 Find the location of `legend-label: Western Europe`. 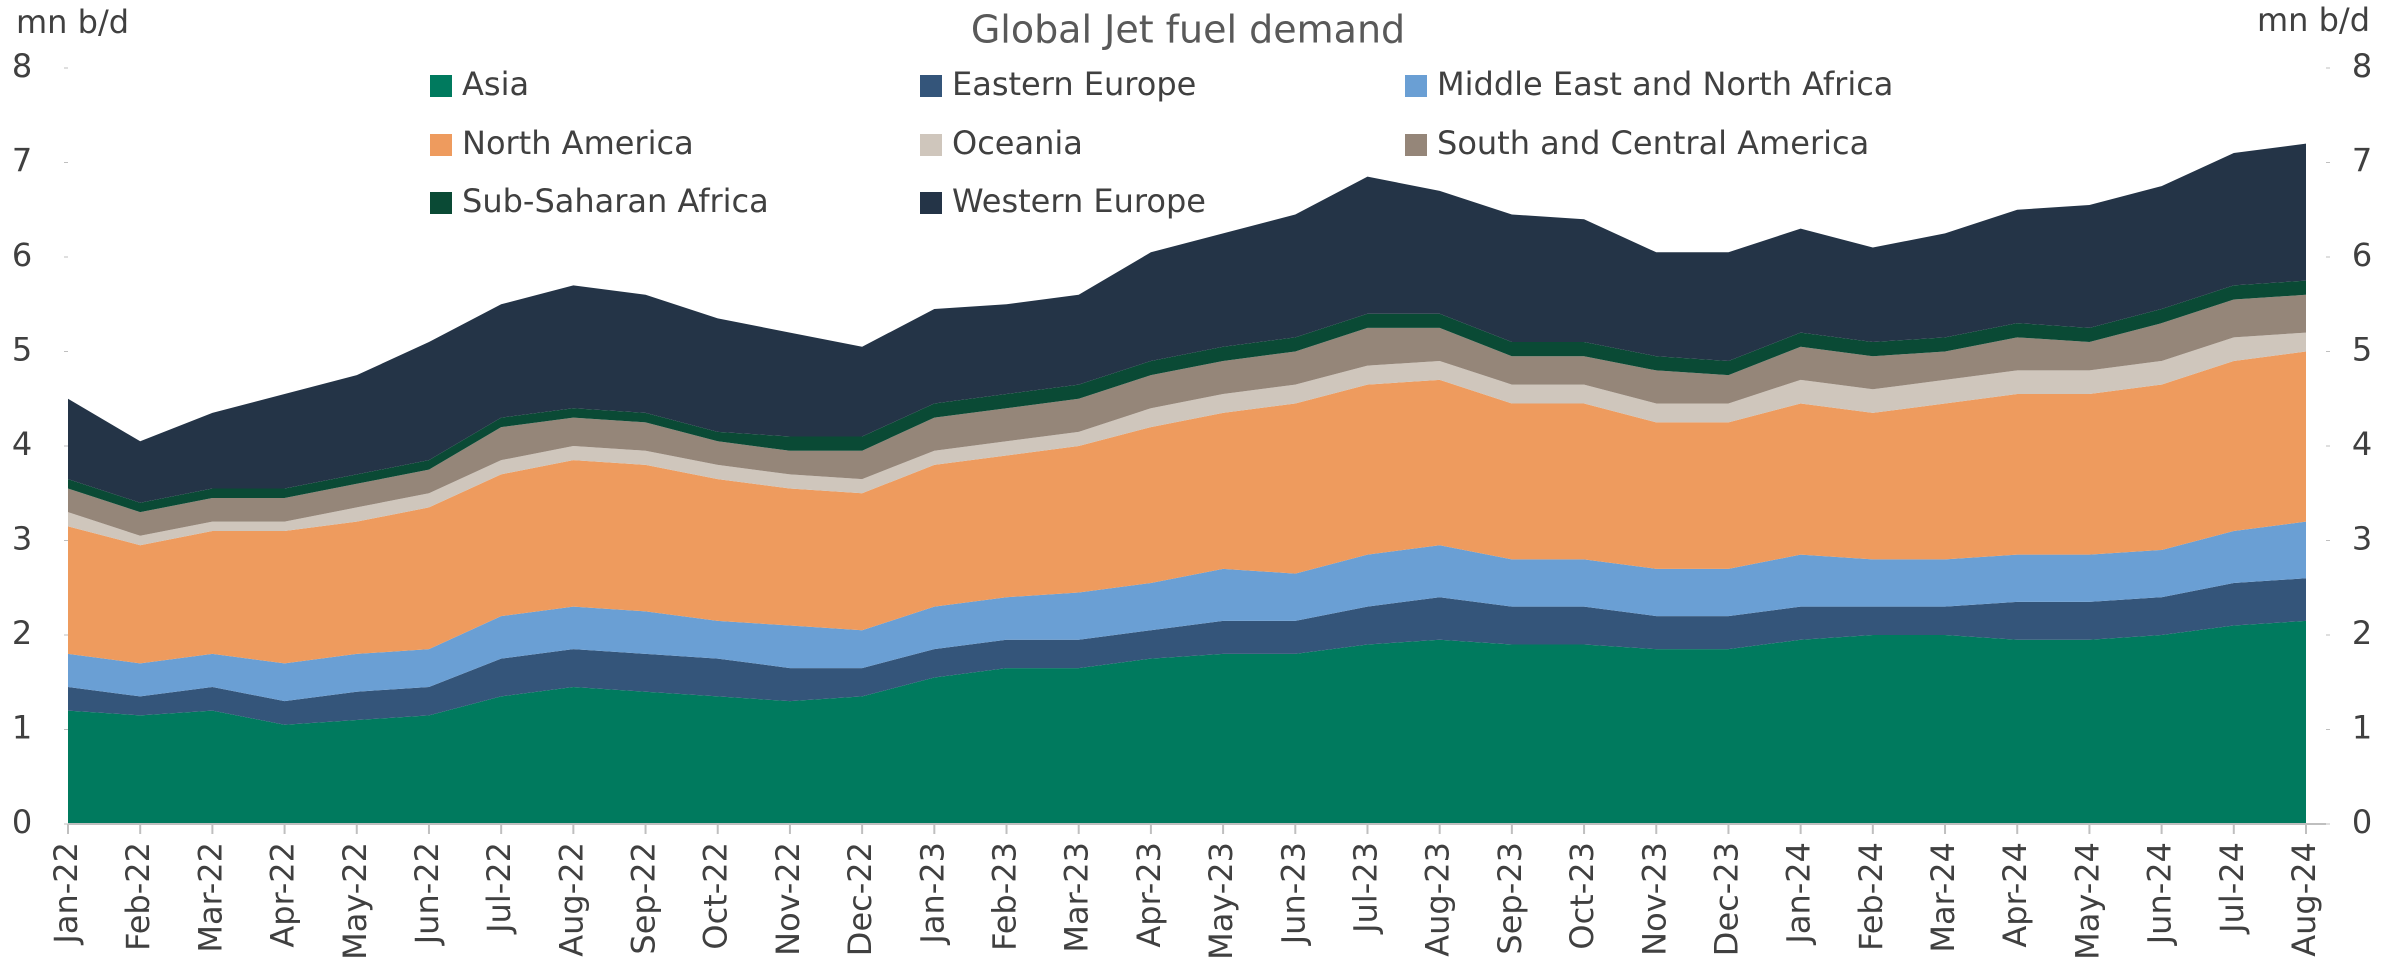

legend-label: Western Europe is located at coordinates (1079, 201).